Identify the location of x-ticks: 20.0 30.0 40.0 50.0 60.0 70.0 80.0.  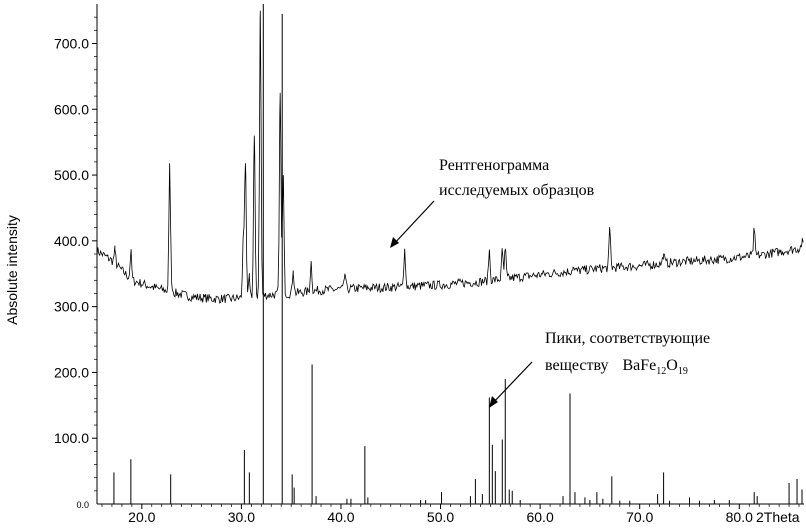
(450, 514).